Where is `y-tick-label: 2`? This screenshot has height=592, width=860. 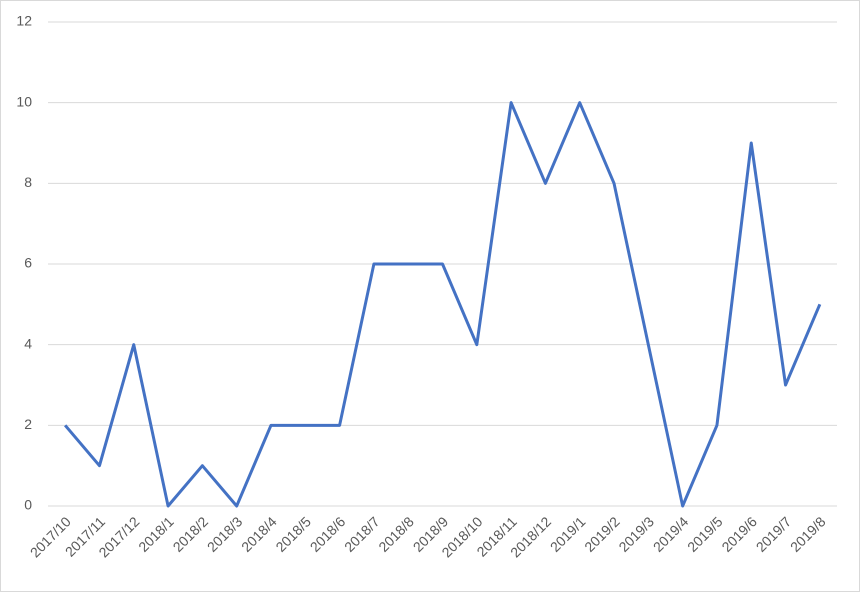 y-tick-label: 2 is located at coordinates (28, 424).